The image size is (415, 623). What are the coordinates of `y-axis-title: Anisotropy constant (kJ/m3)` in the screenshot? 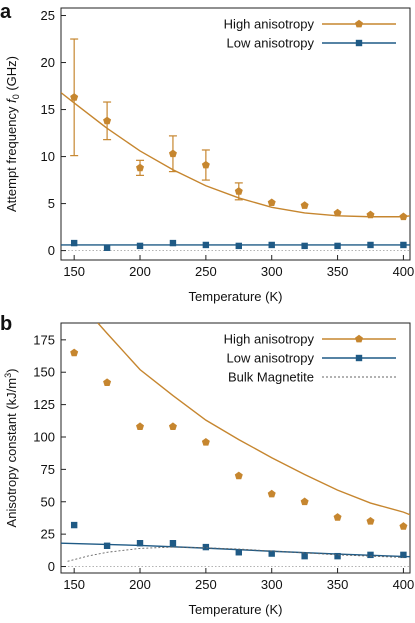 It's located at (11, 448).